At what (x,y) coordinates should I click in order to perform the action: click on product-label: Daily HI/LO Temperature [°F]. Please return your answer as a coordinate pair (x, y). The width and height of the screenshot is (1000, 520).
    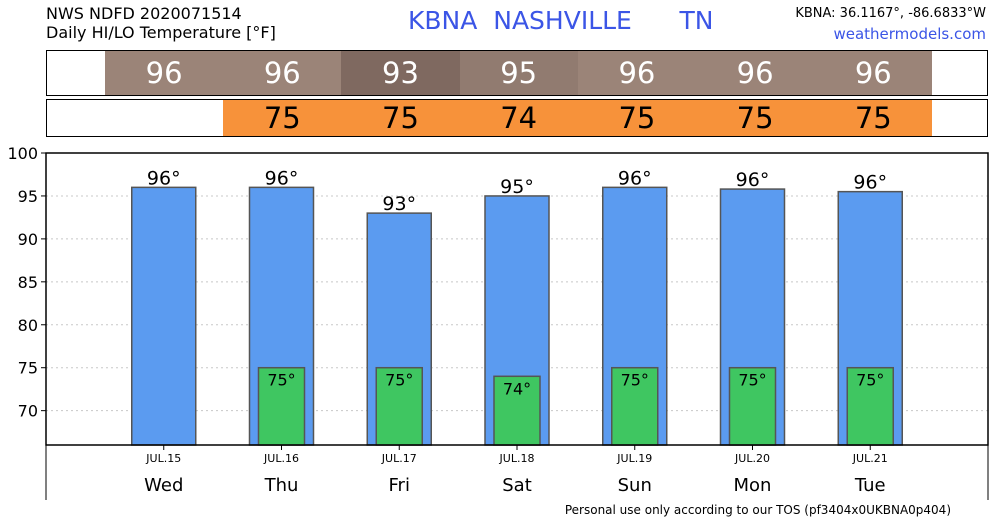
    Looking at the image, I should click on (161, 32).